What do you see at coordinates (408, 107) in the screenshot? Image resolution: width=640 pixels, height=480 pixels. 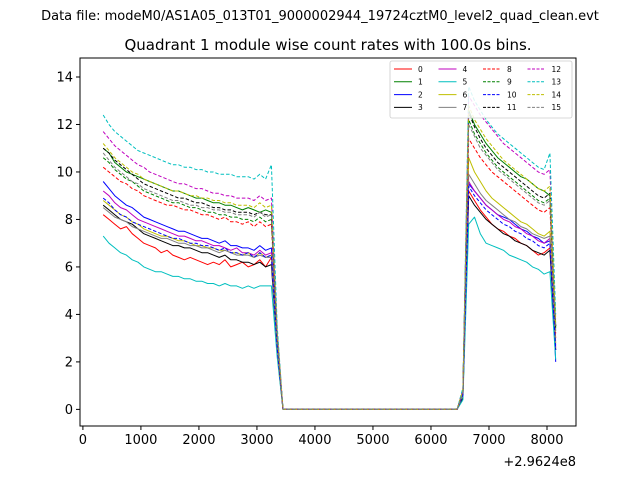 I see `legend-item-3: 3` at bounding box center [408, 107].